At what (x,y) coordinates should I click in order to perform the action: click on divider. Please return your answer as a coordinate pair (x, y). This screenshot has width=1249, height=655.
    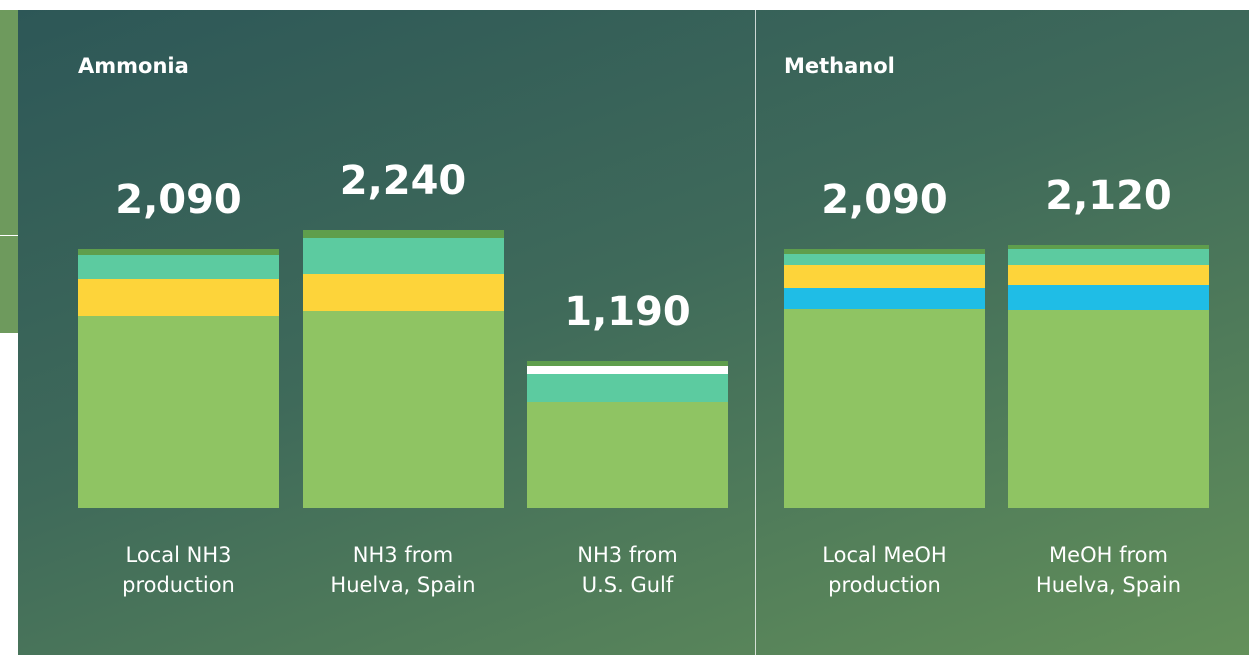
    Looking at the image, I should click on (755, 332).